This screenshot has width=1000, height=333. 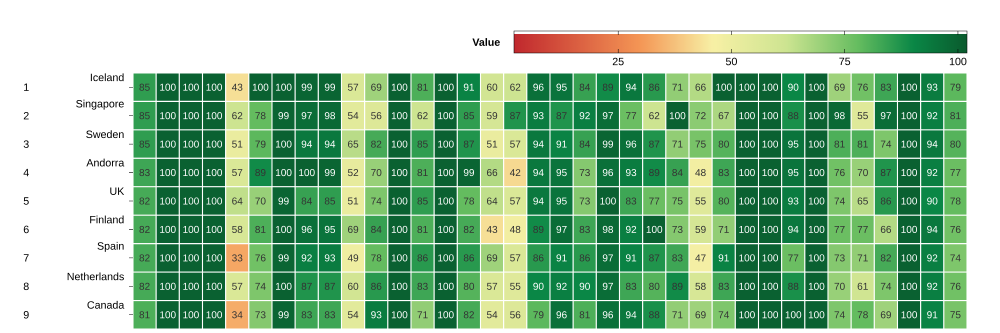 I want to click on data-label: 95, so click(x=793, y=144).